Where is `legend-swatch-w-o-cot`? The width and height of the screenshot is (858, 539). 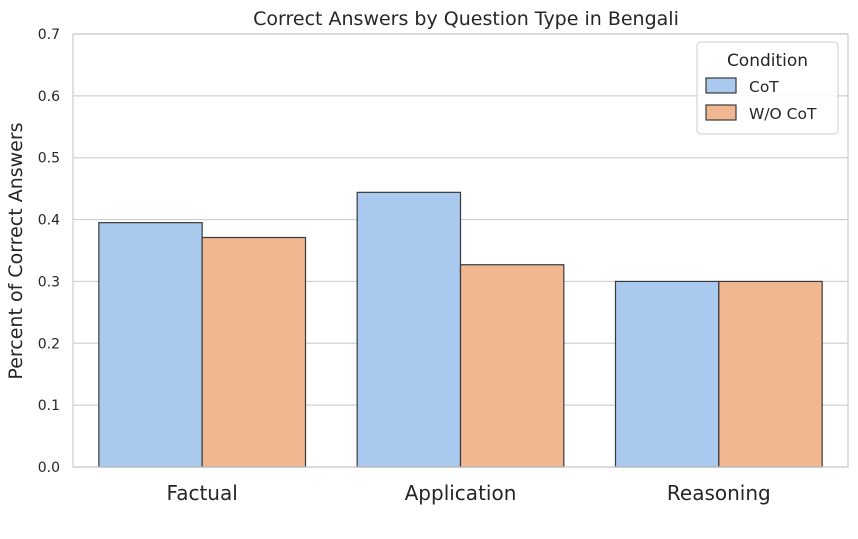
legend-swatch-w-o-cot is located at coordinates (721, 112).